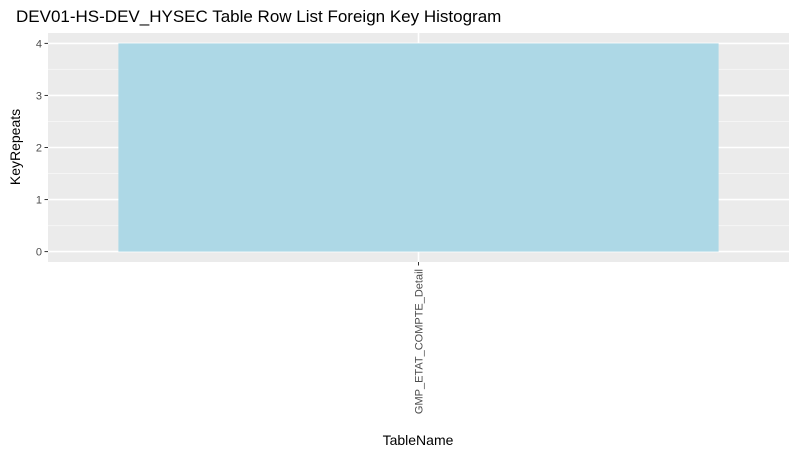 Image resolution: width=800 pixels, height=459 pixels. I want to click on y-axis-title: KeyRepeats, so click(15, 147).